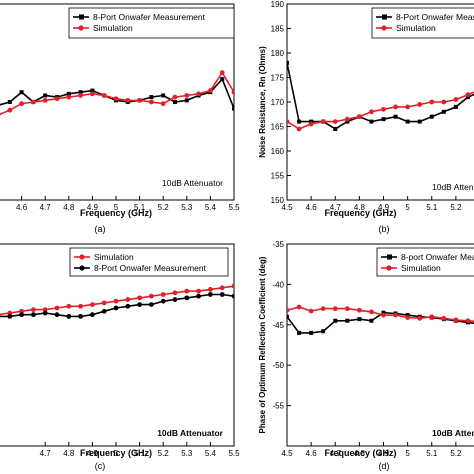 The image size is (474, 474). Describe the element at coordinates (278, 4) in the screenshot. I see `y-tick-label: 190` at that location.